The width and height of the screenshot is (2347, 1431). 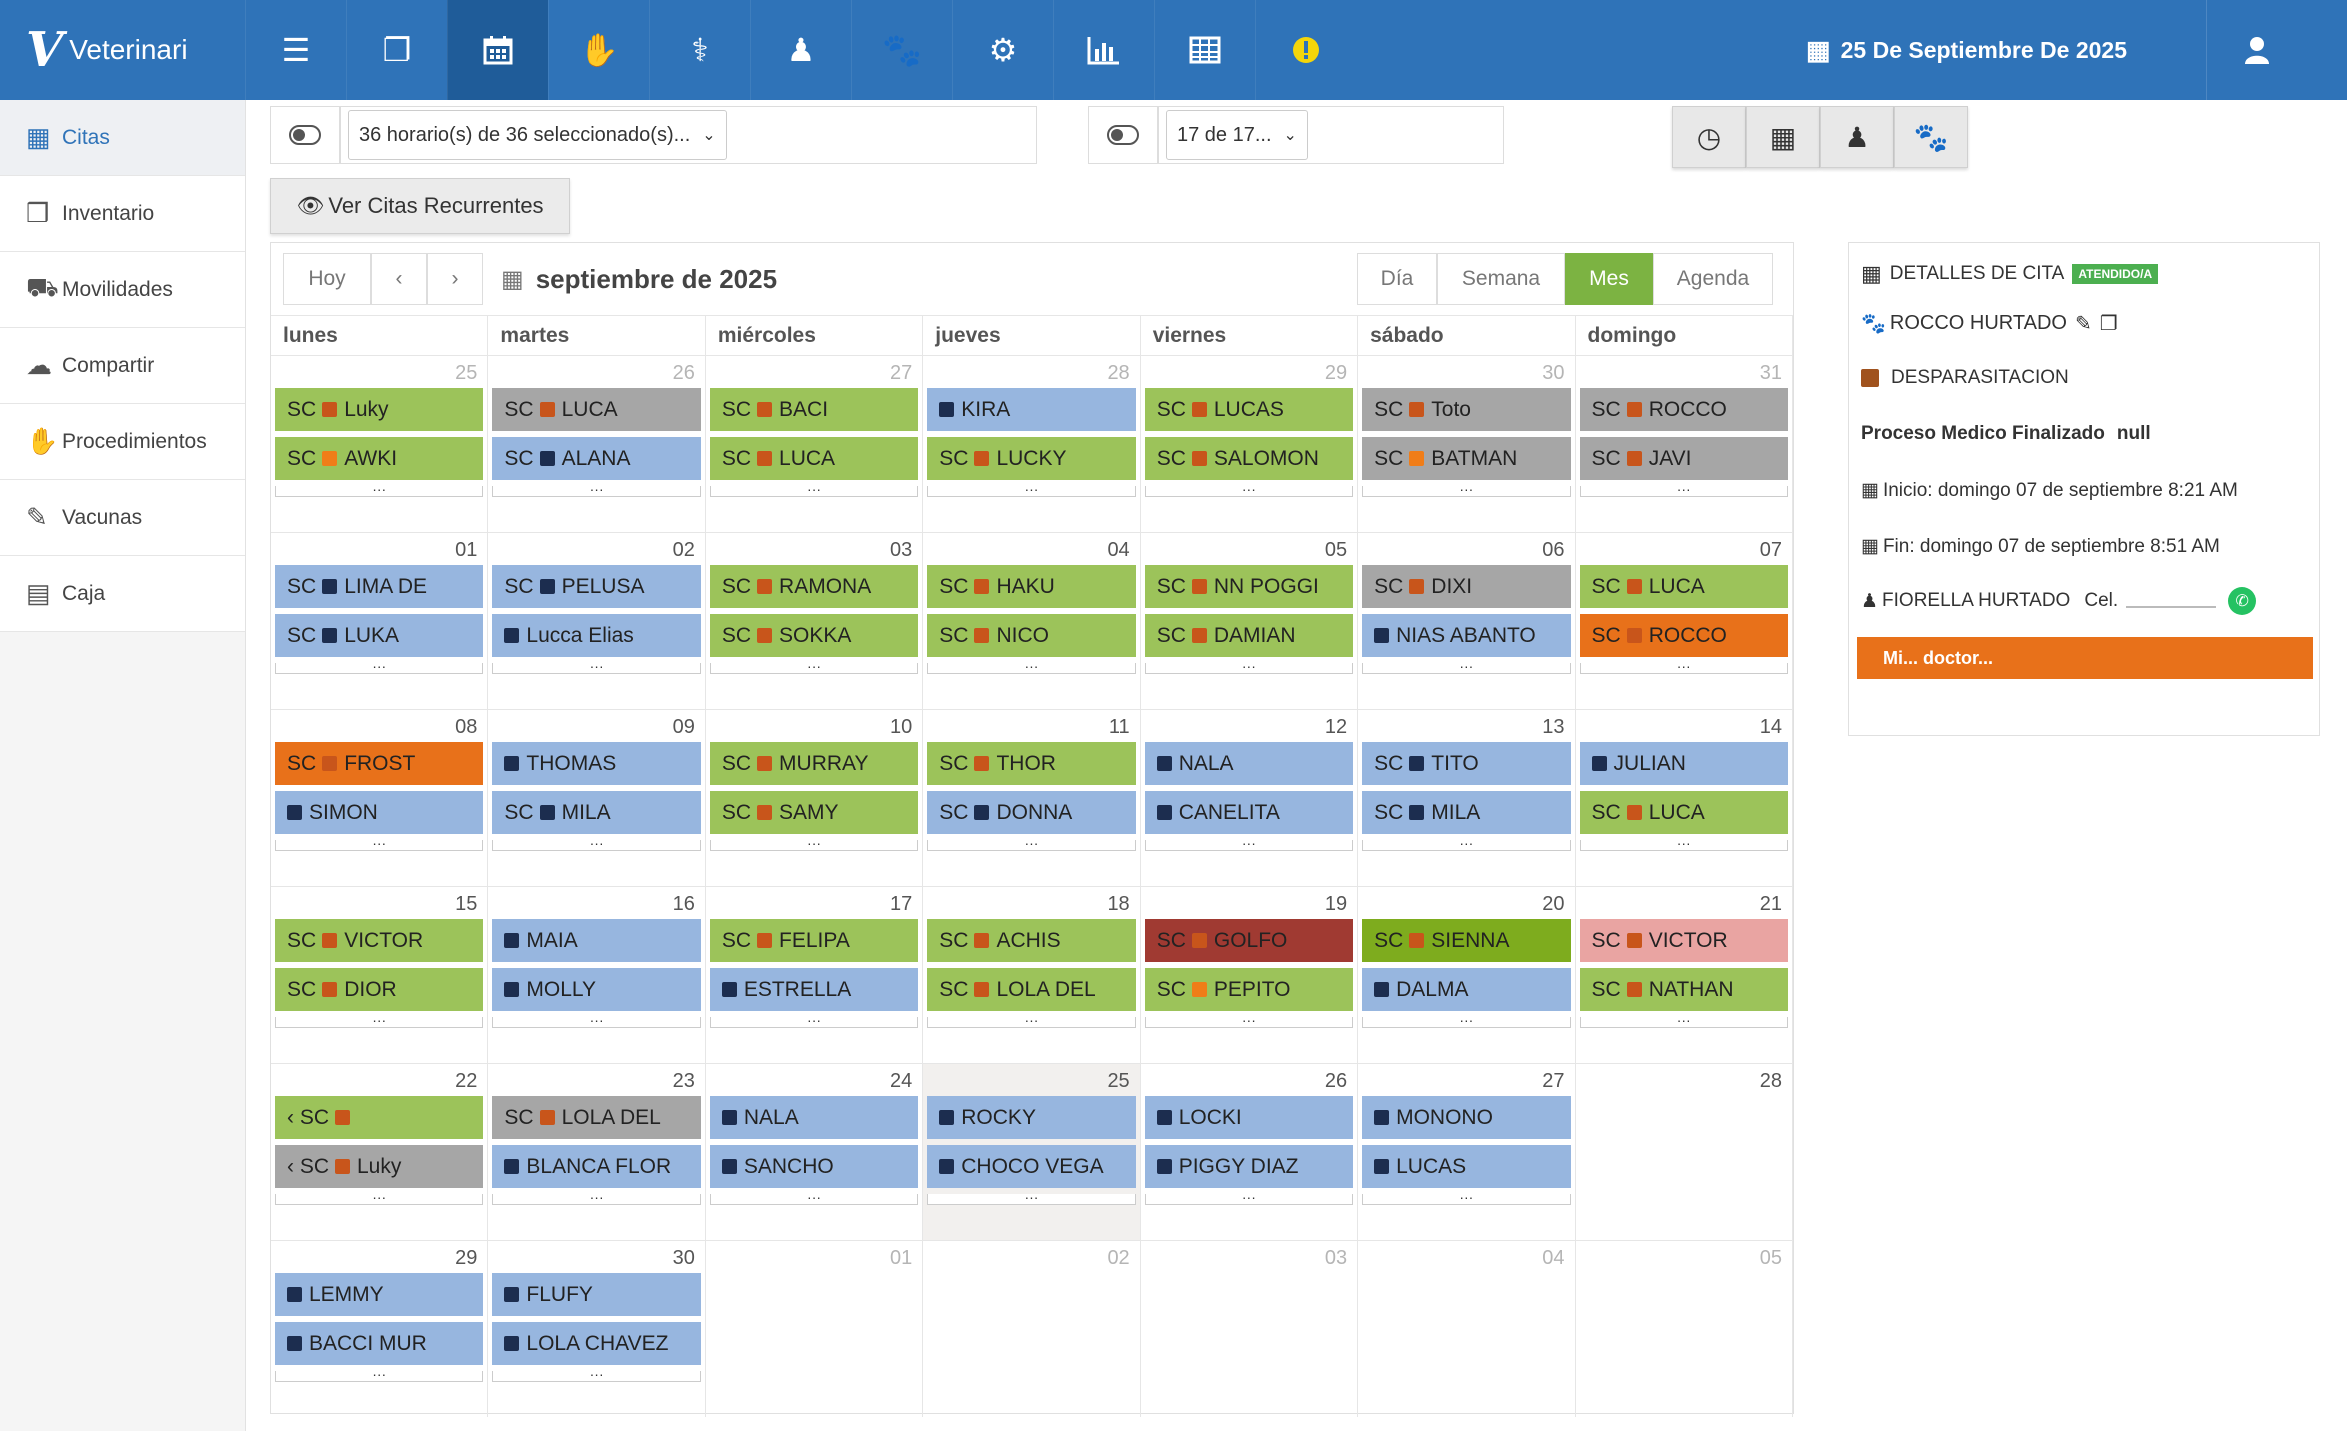 I want to click on day-cell: 21 SC VICTOR SC NATHAN ···, so click(x=1684, y=975).